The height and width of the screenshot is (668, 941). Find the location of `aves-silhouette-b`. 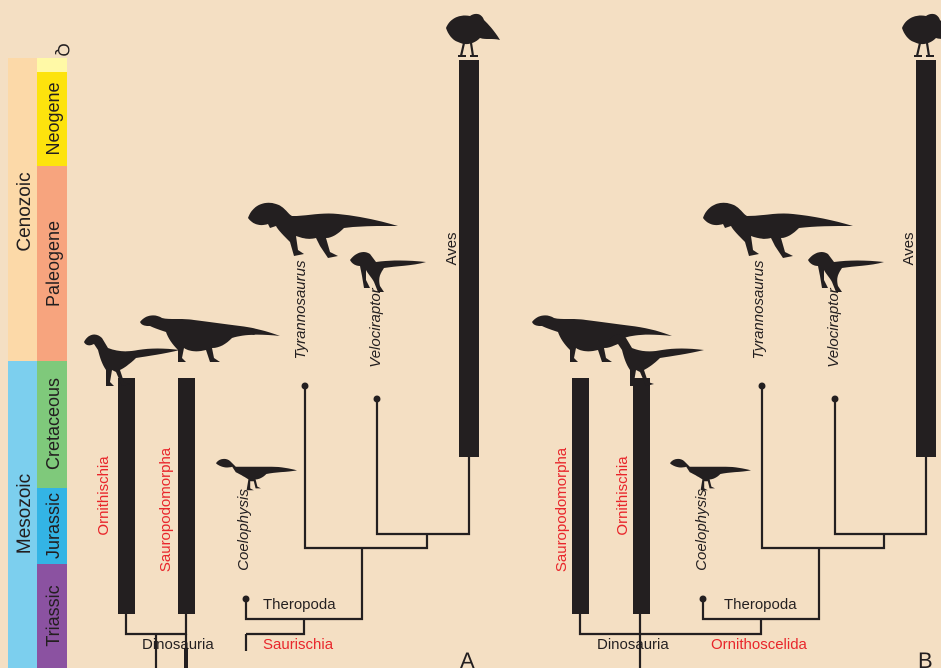

aves-silhouette-b is located at coordinates (920, 35).